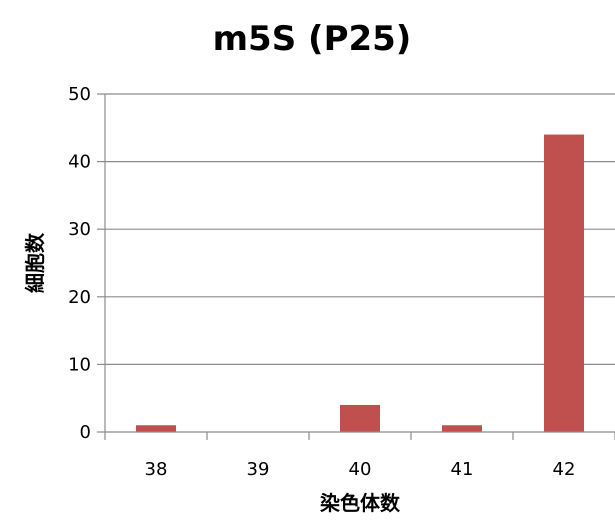 The width and height of the screenshot is (615, 524). Describe the element at coordinates (564, 469) in the screenshot. I see `x-tick-label: 42` at that location.